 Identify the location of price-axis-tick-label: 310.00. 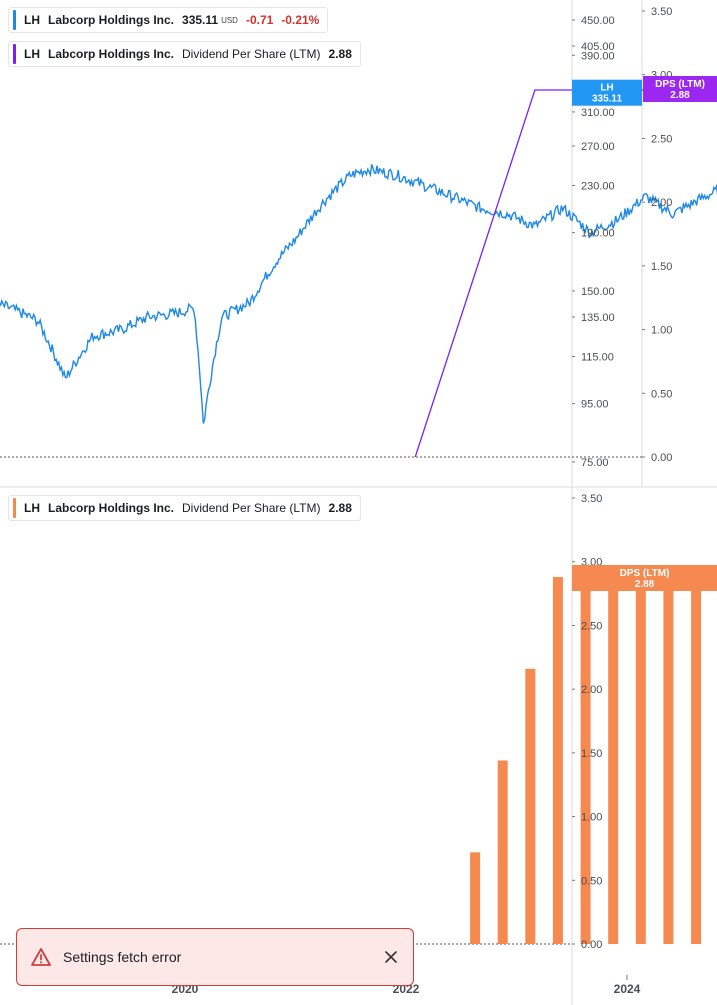
(598, 113).